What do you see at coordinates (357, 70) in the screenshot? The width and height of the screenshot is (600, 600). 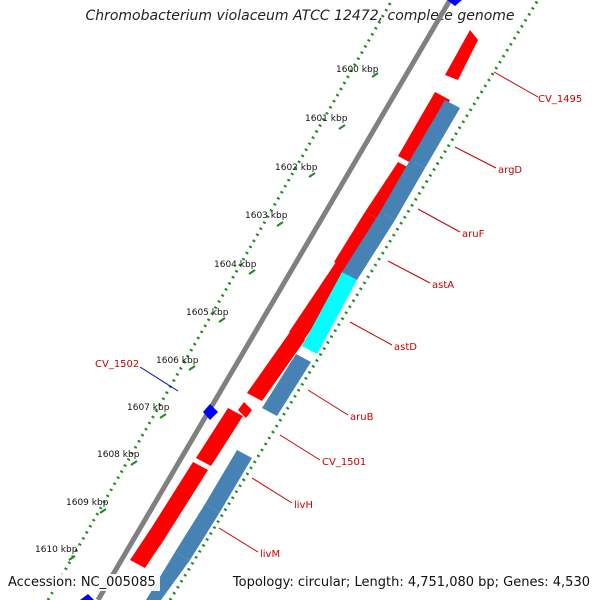 I see `tick-label: 1600 kbp` at bounding box center [357, 70].